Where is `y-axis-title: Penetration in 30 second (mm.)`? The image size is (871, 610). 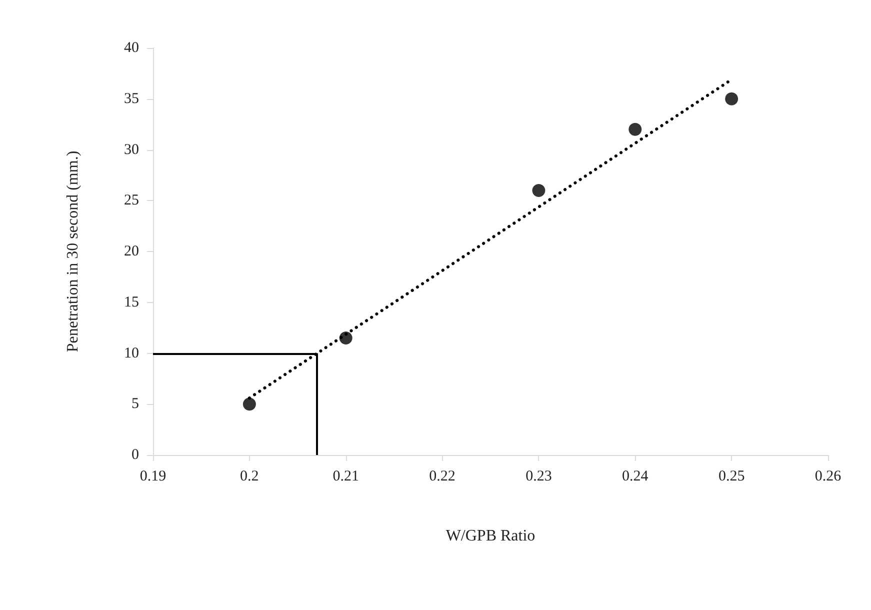 y-axis-title: Penetration in 30 second (mm.) is located at coordinates (73, 251).